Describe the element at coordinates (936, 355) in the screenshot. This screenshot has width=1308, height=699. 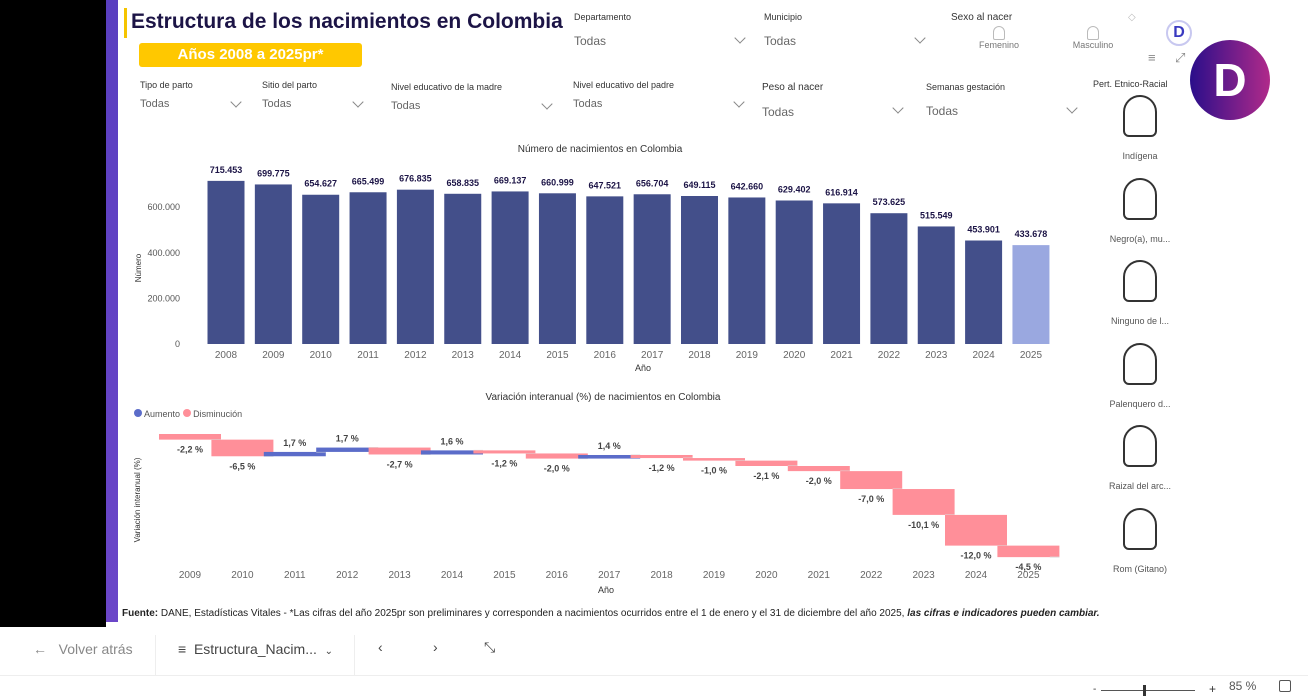
I see `x-tick-label: 2023` at that location.